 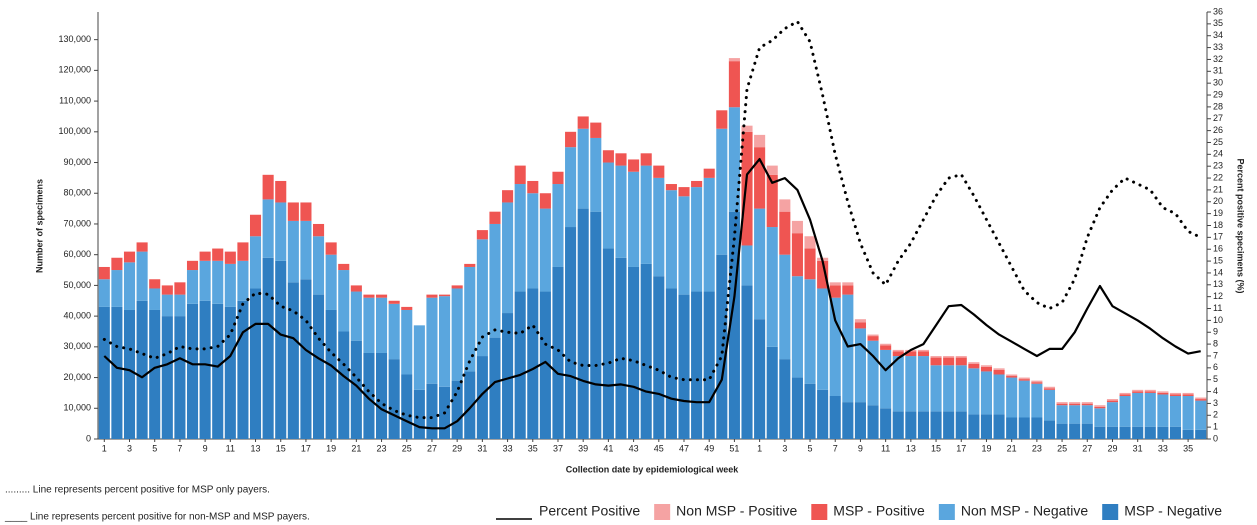 What do you see at coordinates (1218, 11) in the screenshot?
I see `y2-tick-label: 36` at bounding box center [1218, 11].